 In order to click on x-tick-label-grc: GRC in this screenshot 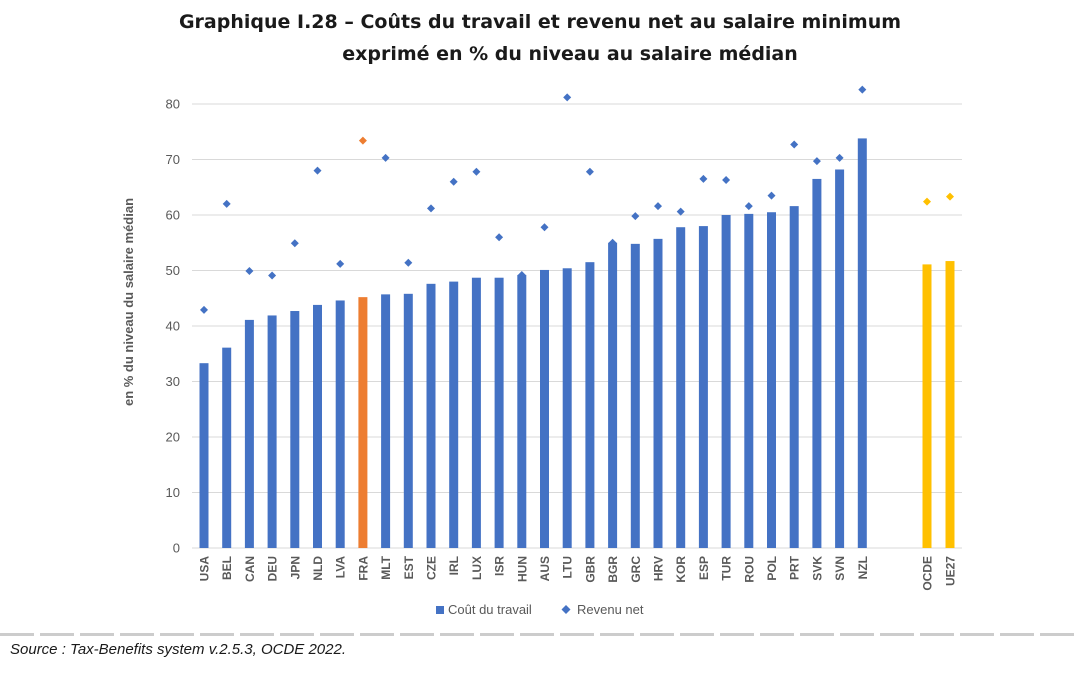, I will do `click(636, 569)`.